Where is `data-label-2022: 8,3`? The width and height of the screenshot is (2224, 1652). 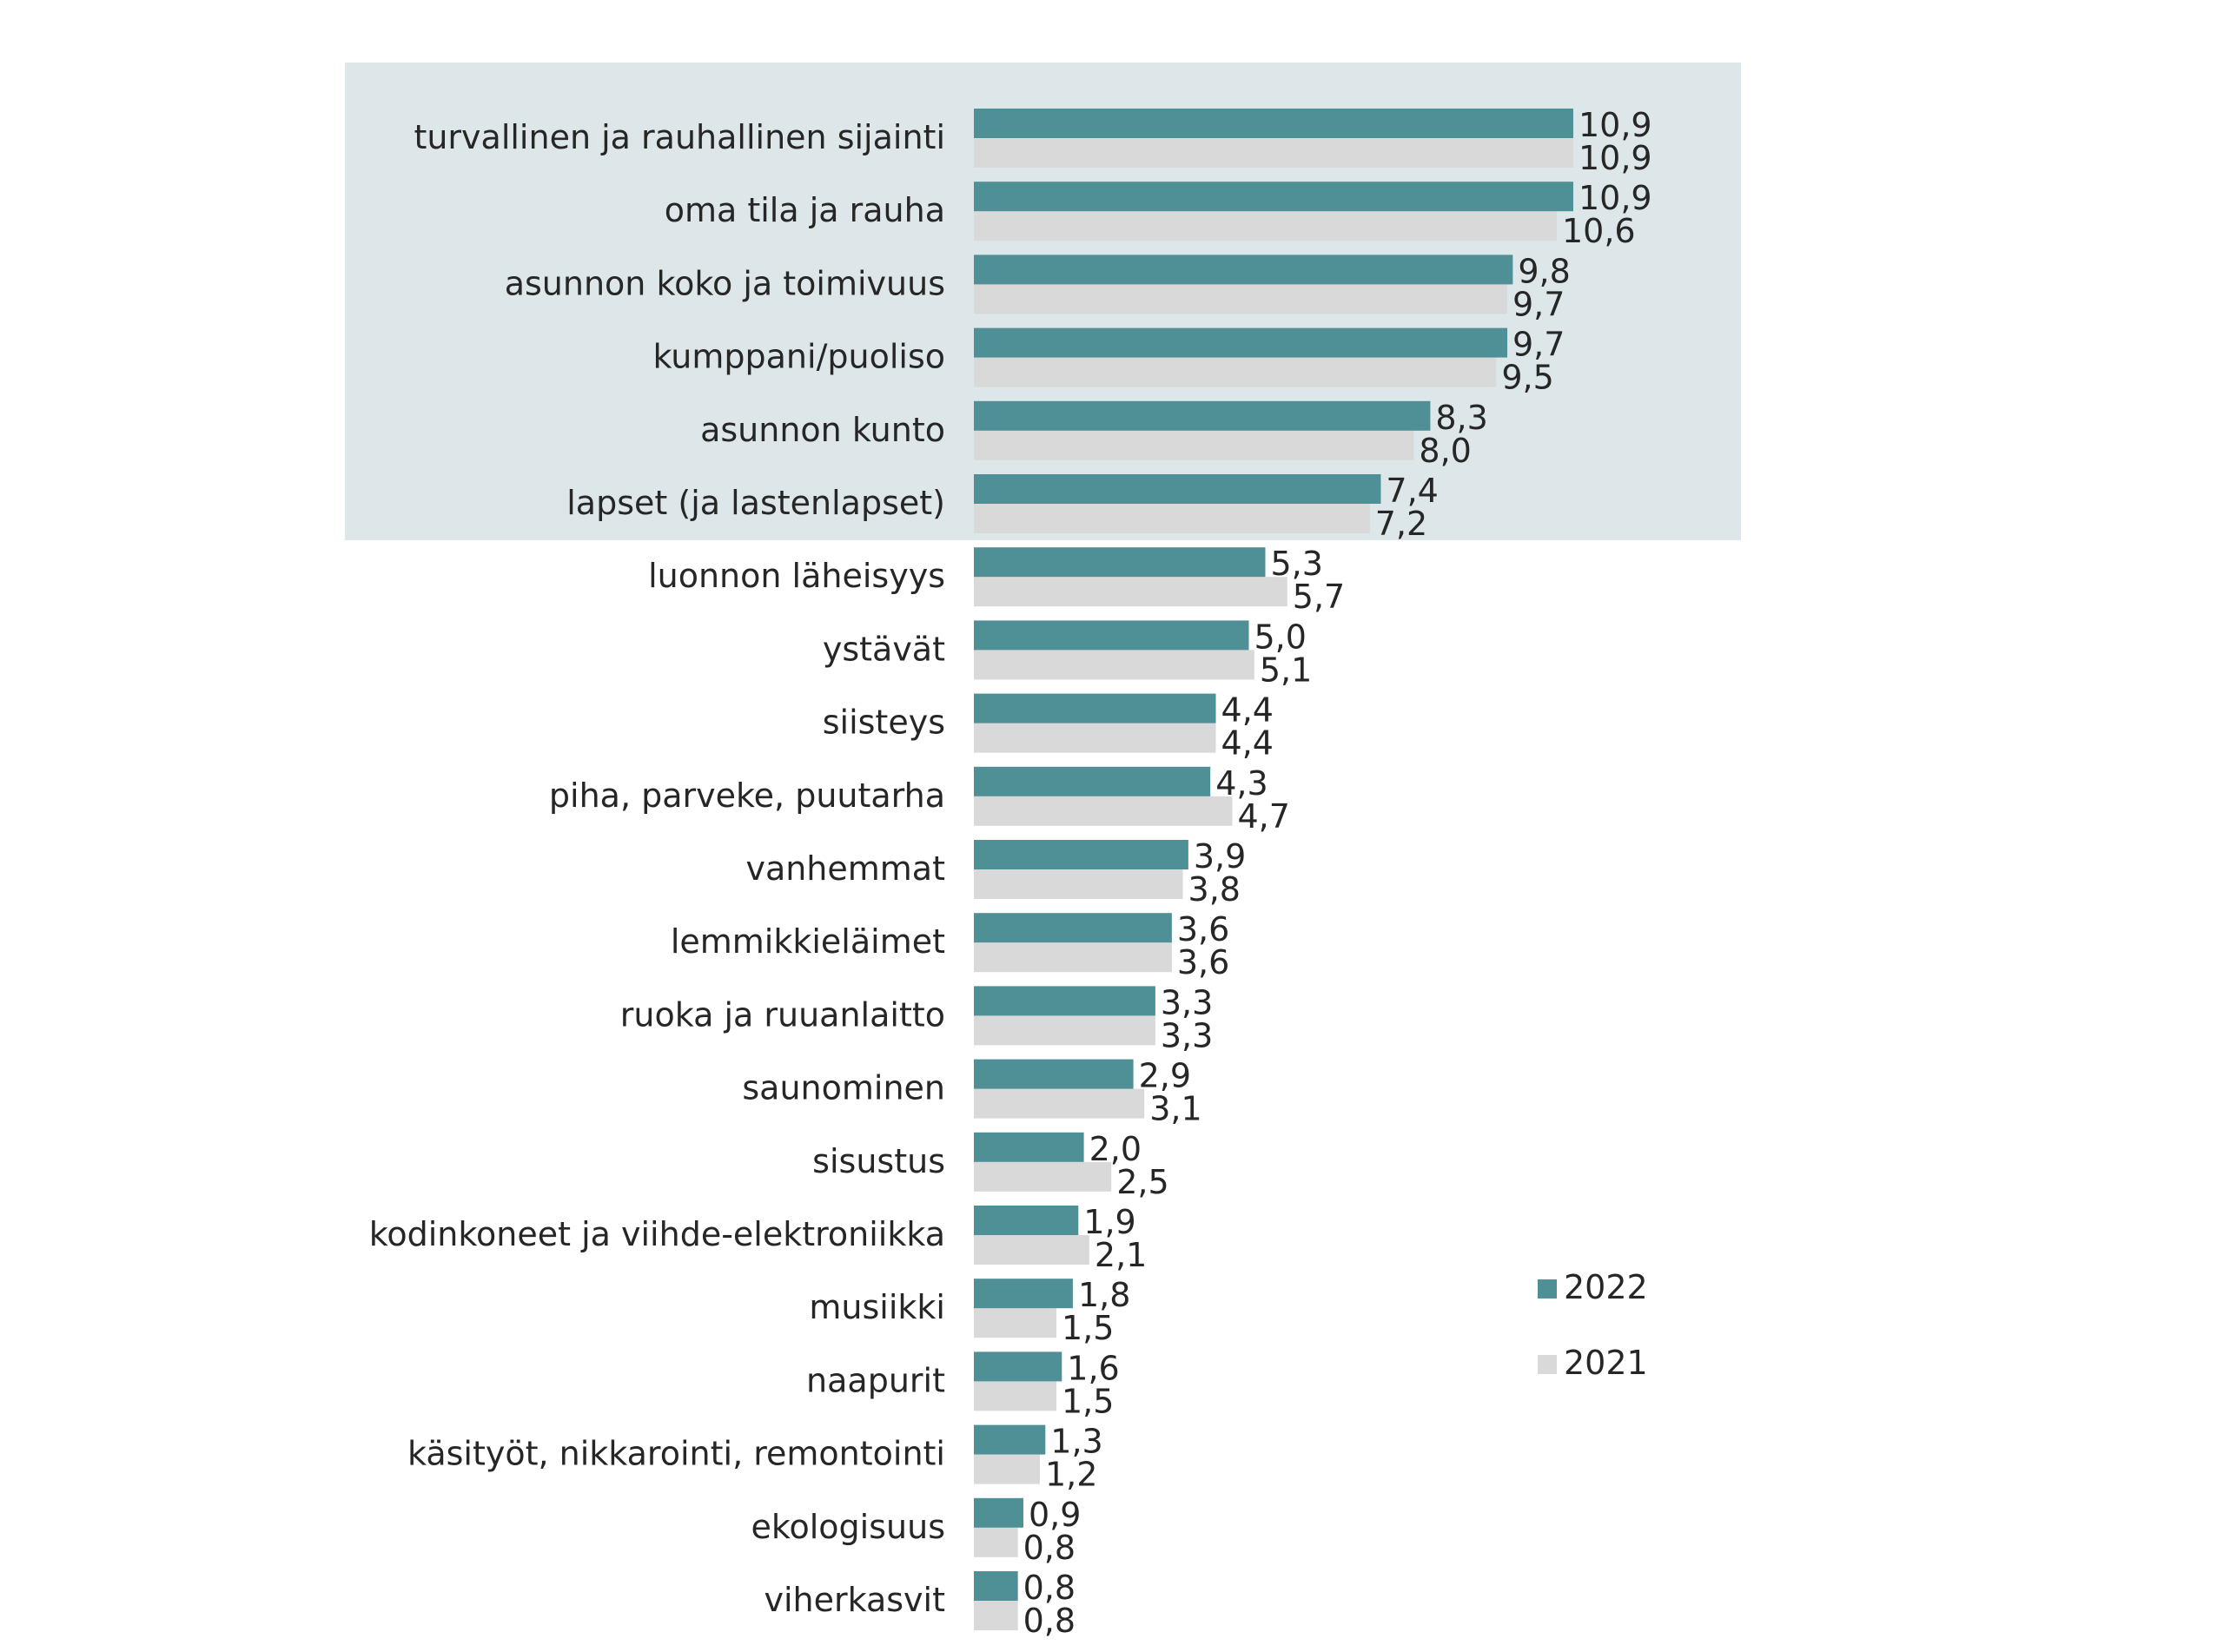
data-label-2022: 8,3 is located at coordinates (1461, 418).